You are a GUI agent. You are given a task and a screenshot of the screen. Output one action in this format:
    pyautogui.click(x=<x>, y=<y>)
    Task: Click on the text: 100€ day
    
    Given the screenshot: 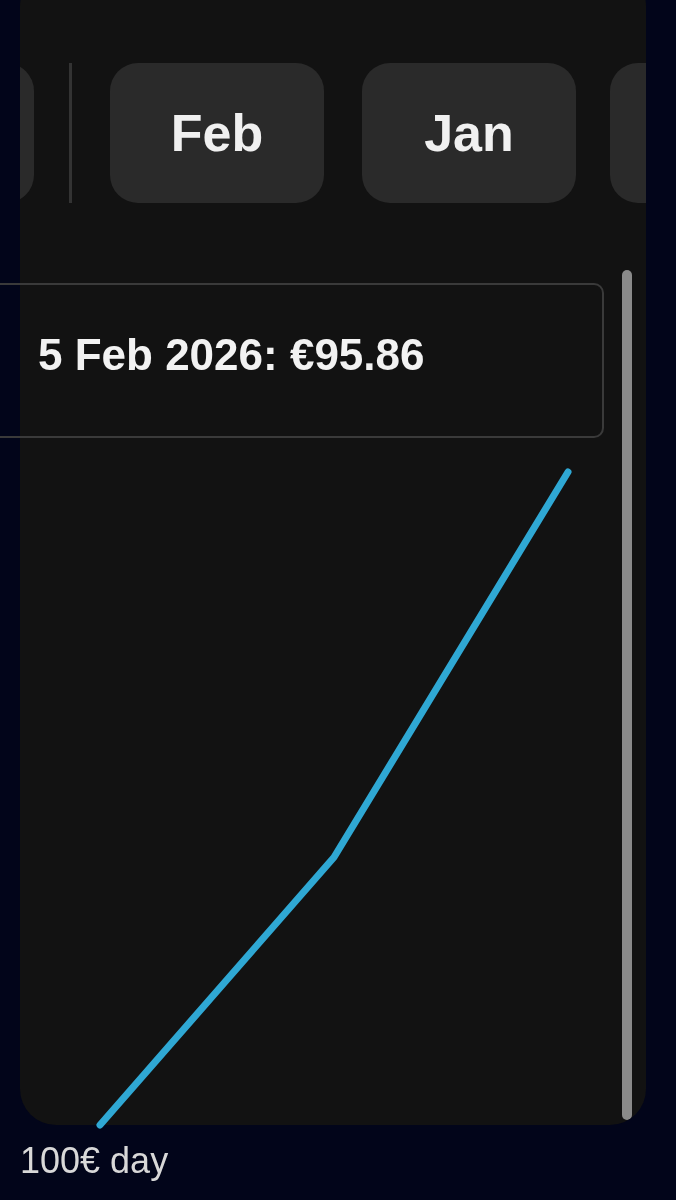 What is the action you would take?
    pyautogui.click(x=94, y=1161)
    